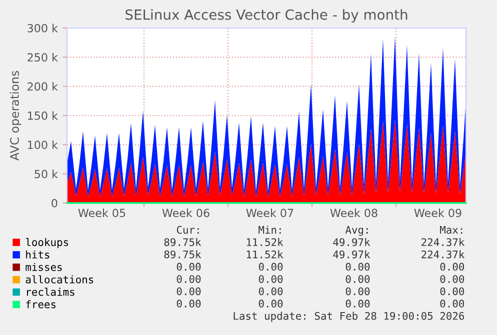 This screenshot has width=497, height=335. I want to click on text: Avg:, so click(356, 231).